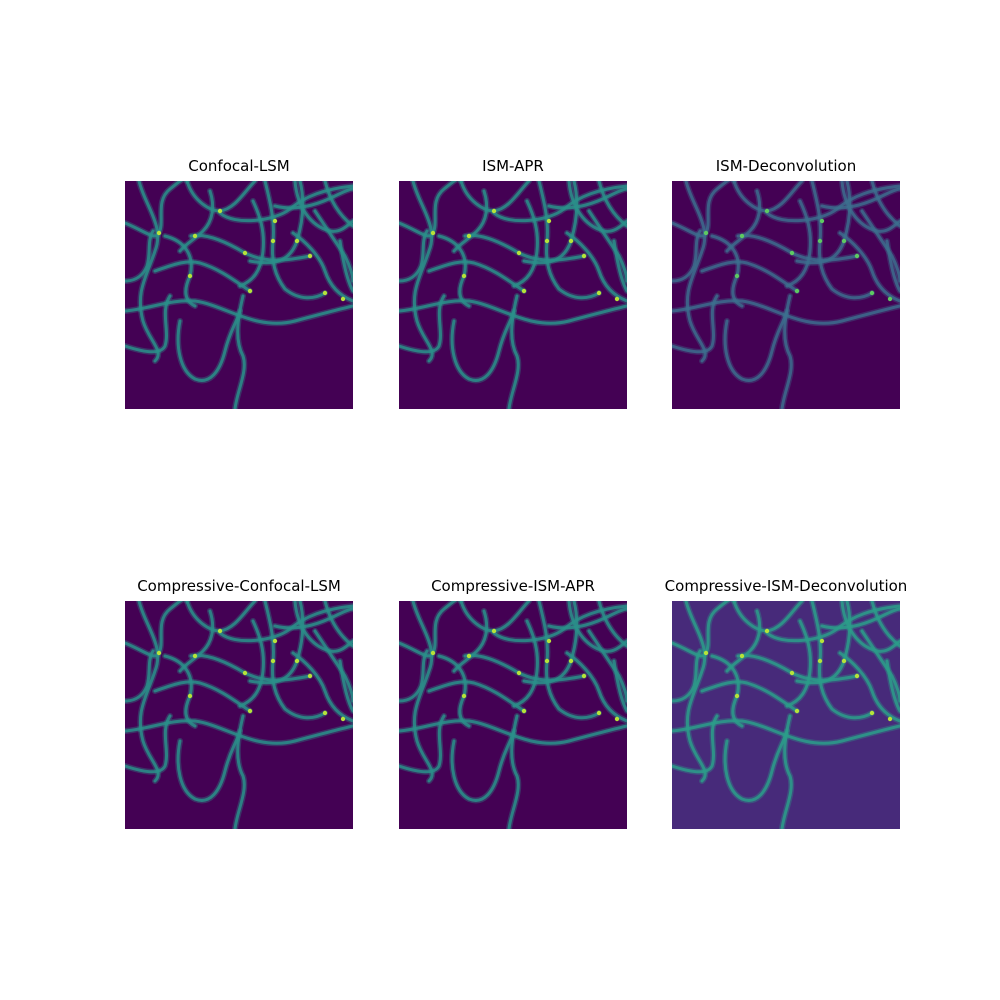 This screenshot has width=1000, height=1000. I want to click on panel-title: Compressive-ISM-Deconvolution, so click(786, 586).